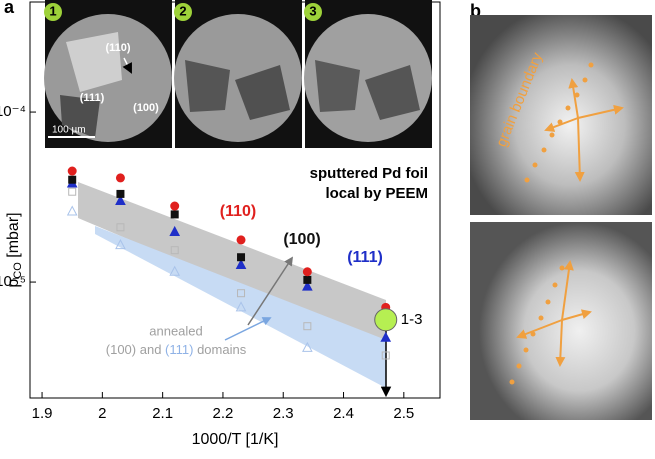  Describe the element at coordinates (219, 349) in the screenshot. I see `annealed-note: domains` at that location.